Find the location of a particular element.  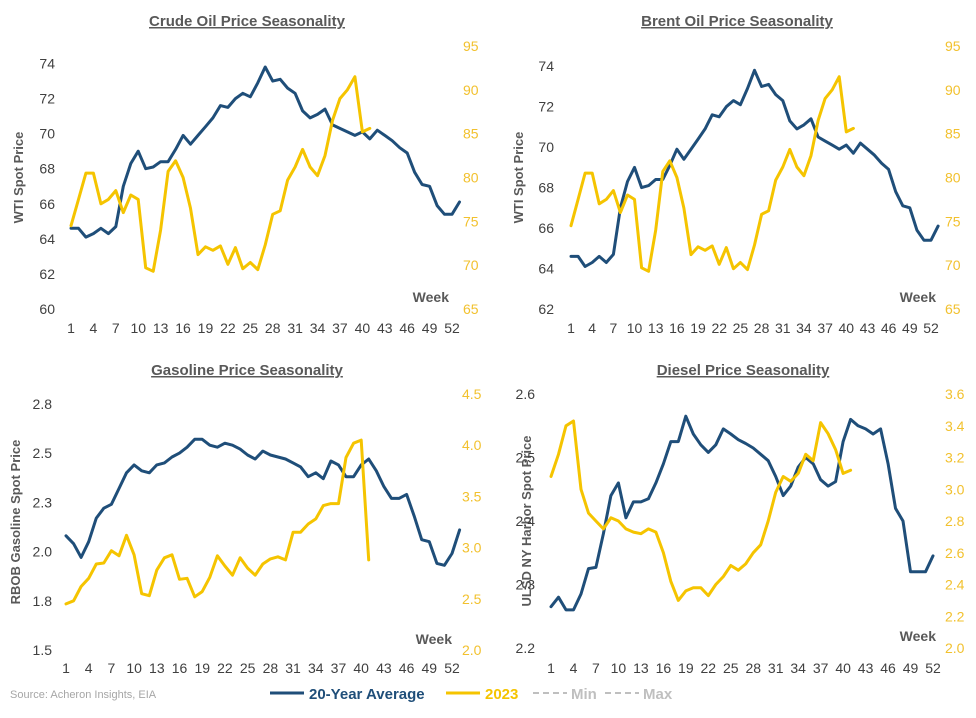

brent-x-tick-label: 40 is located at coordinates (847, 328).